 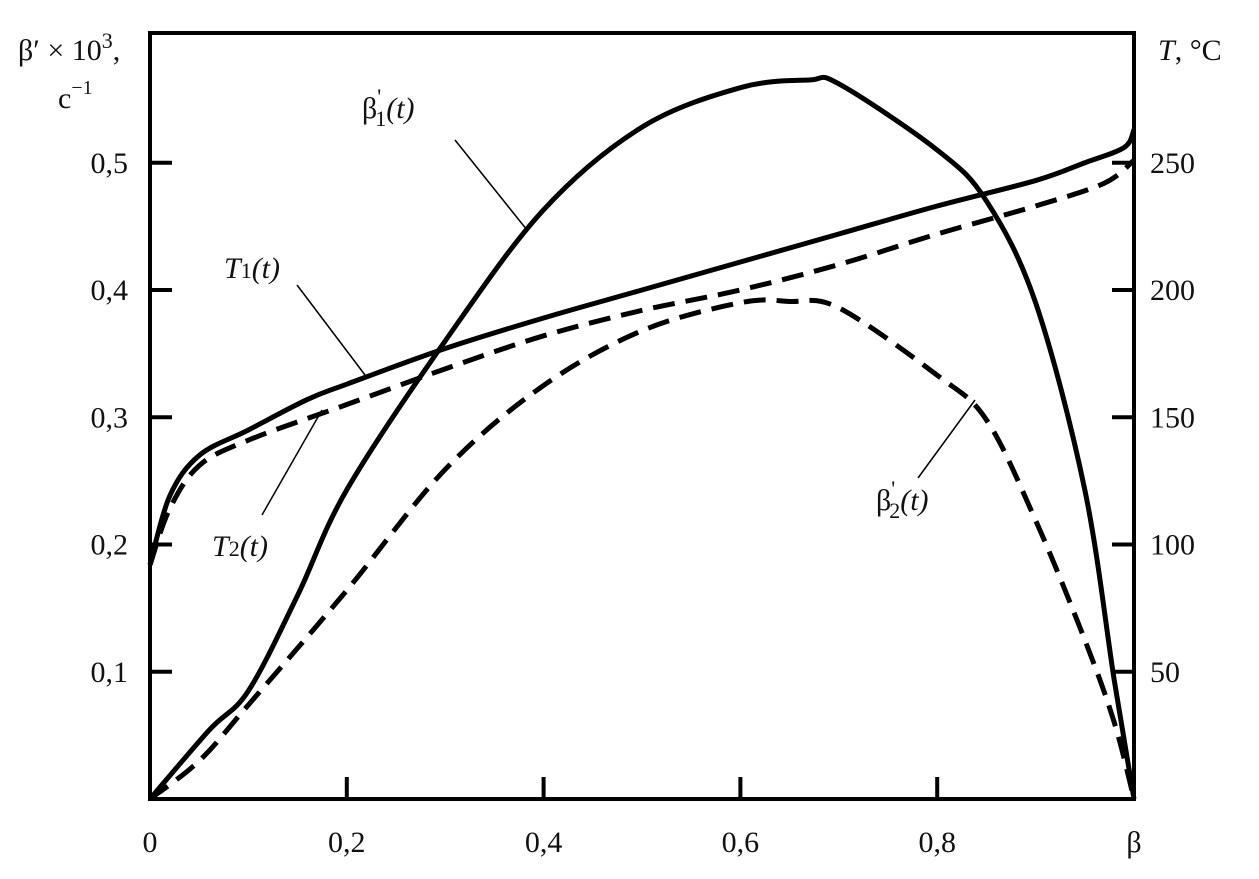 What do you see at coordinates (150, 842) in the screenshot?
I see `x-tick-label: 0` at bounding box center [150, 842].